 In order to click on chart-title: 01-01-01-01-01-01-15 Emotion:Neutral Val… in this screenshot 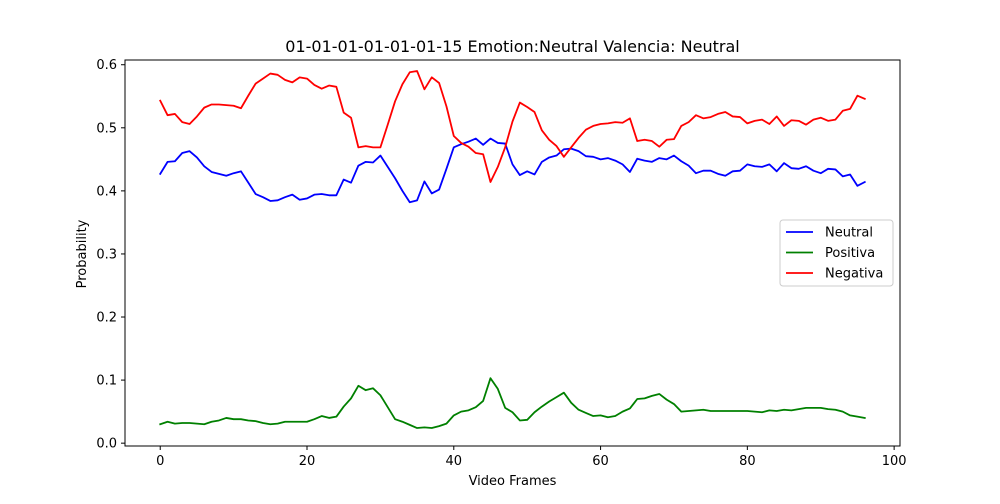, I will do `click(512, 46)`.